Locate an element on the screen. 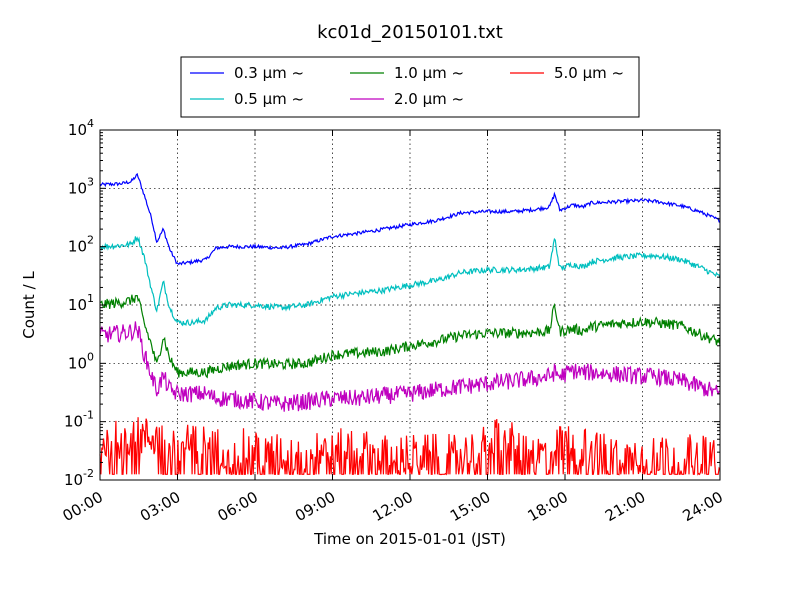  x-tick-label: 18:00 is located at coordinates (548, 506).